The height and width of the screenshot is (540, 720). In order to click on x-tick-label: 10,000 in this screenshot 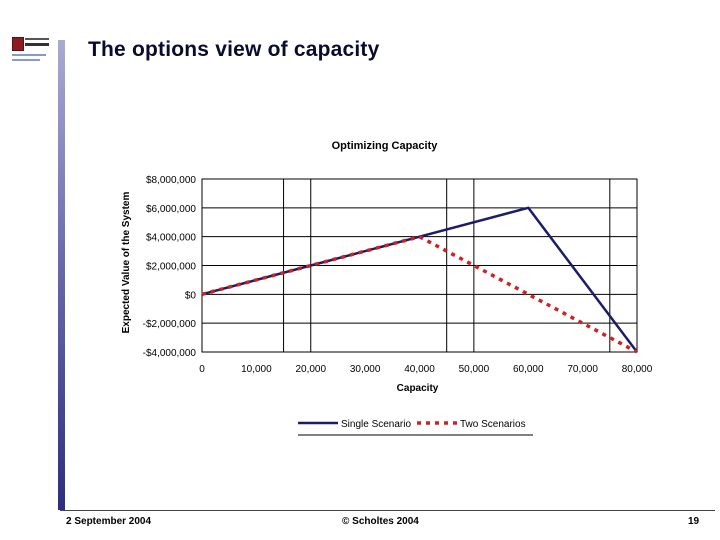, I will do `click(256, 369)`.